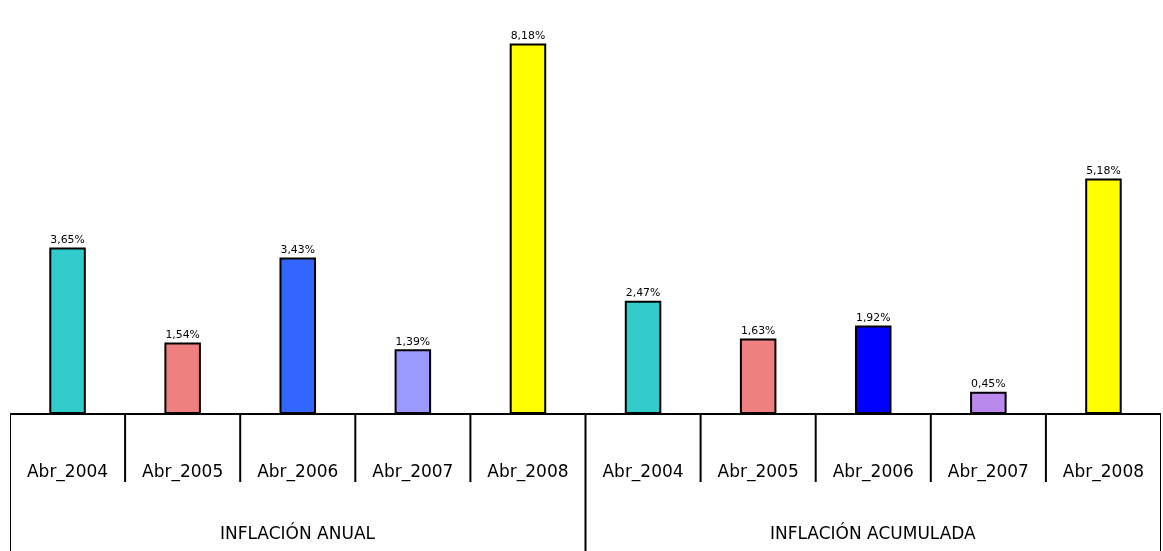  I want to click on data-label: 1,39%, so click(413, 341).